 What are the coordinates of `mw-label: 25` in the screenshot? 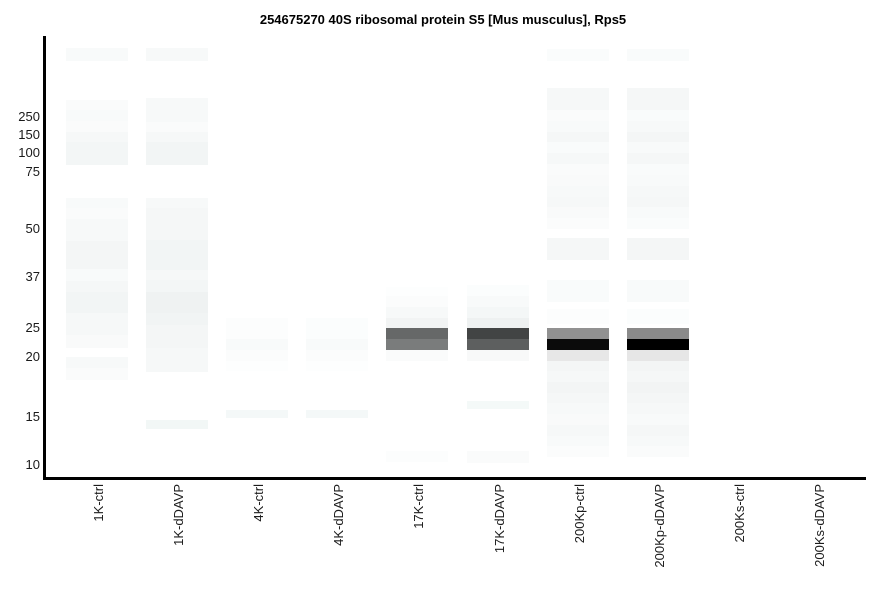 It's located at (32, 327).